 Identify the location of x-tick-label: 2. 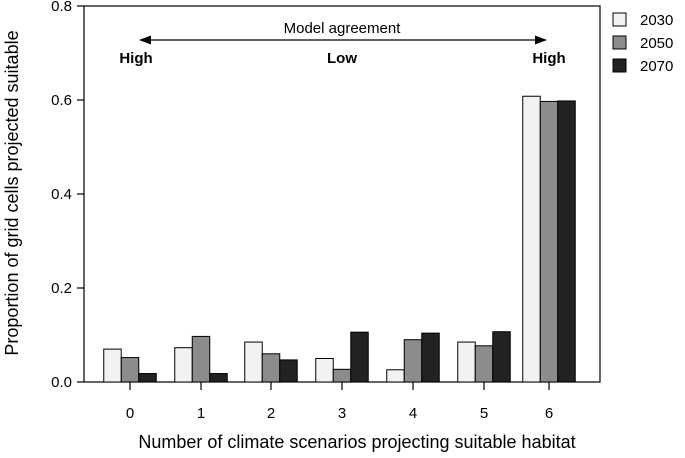
(271, 413).